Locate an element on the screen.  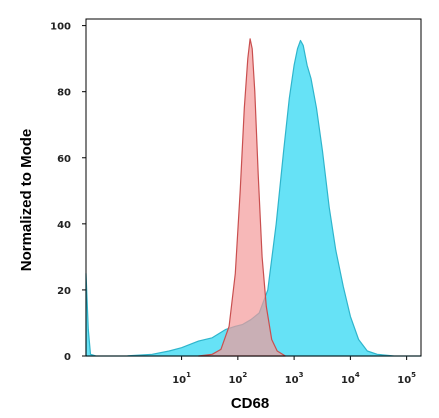
y-axis-label: Normalized to Mode is located at coordinates (26, 200).